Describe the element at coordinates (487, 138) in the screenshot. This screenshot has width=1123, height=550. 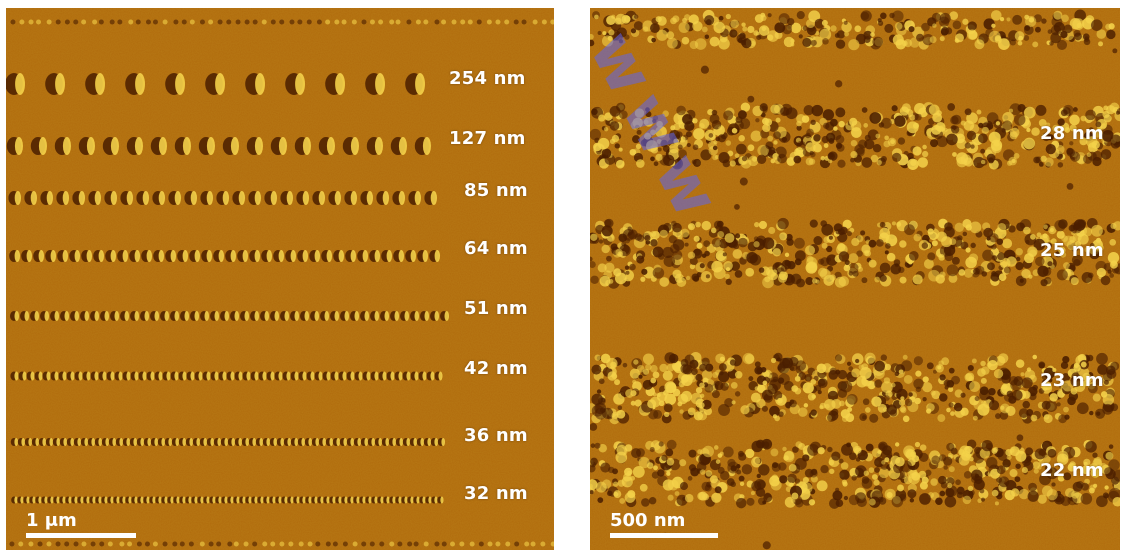
I see `linewidth-label-127: 127 nm` at that location.